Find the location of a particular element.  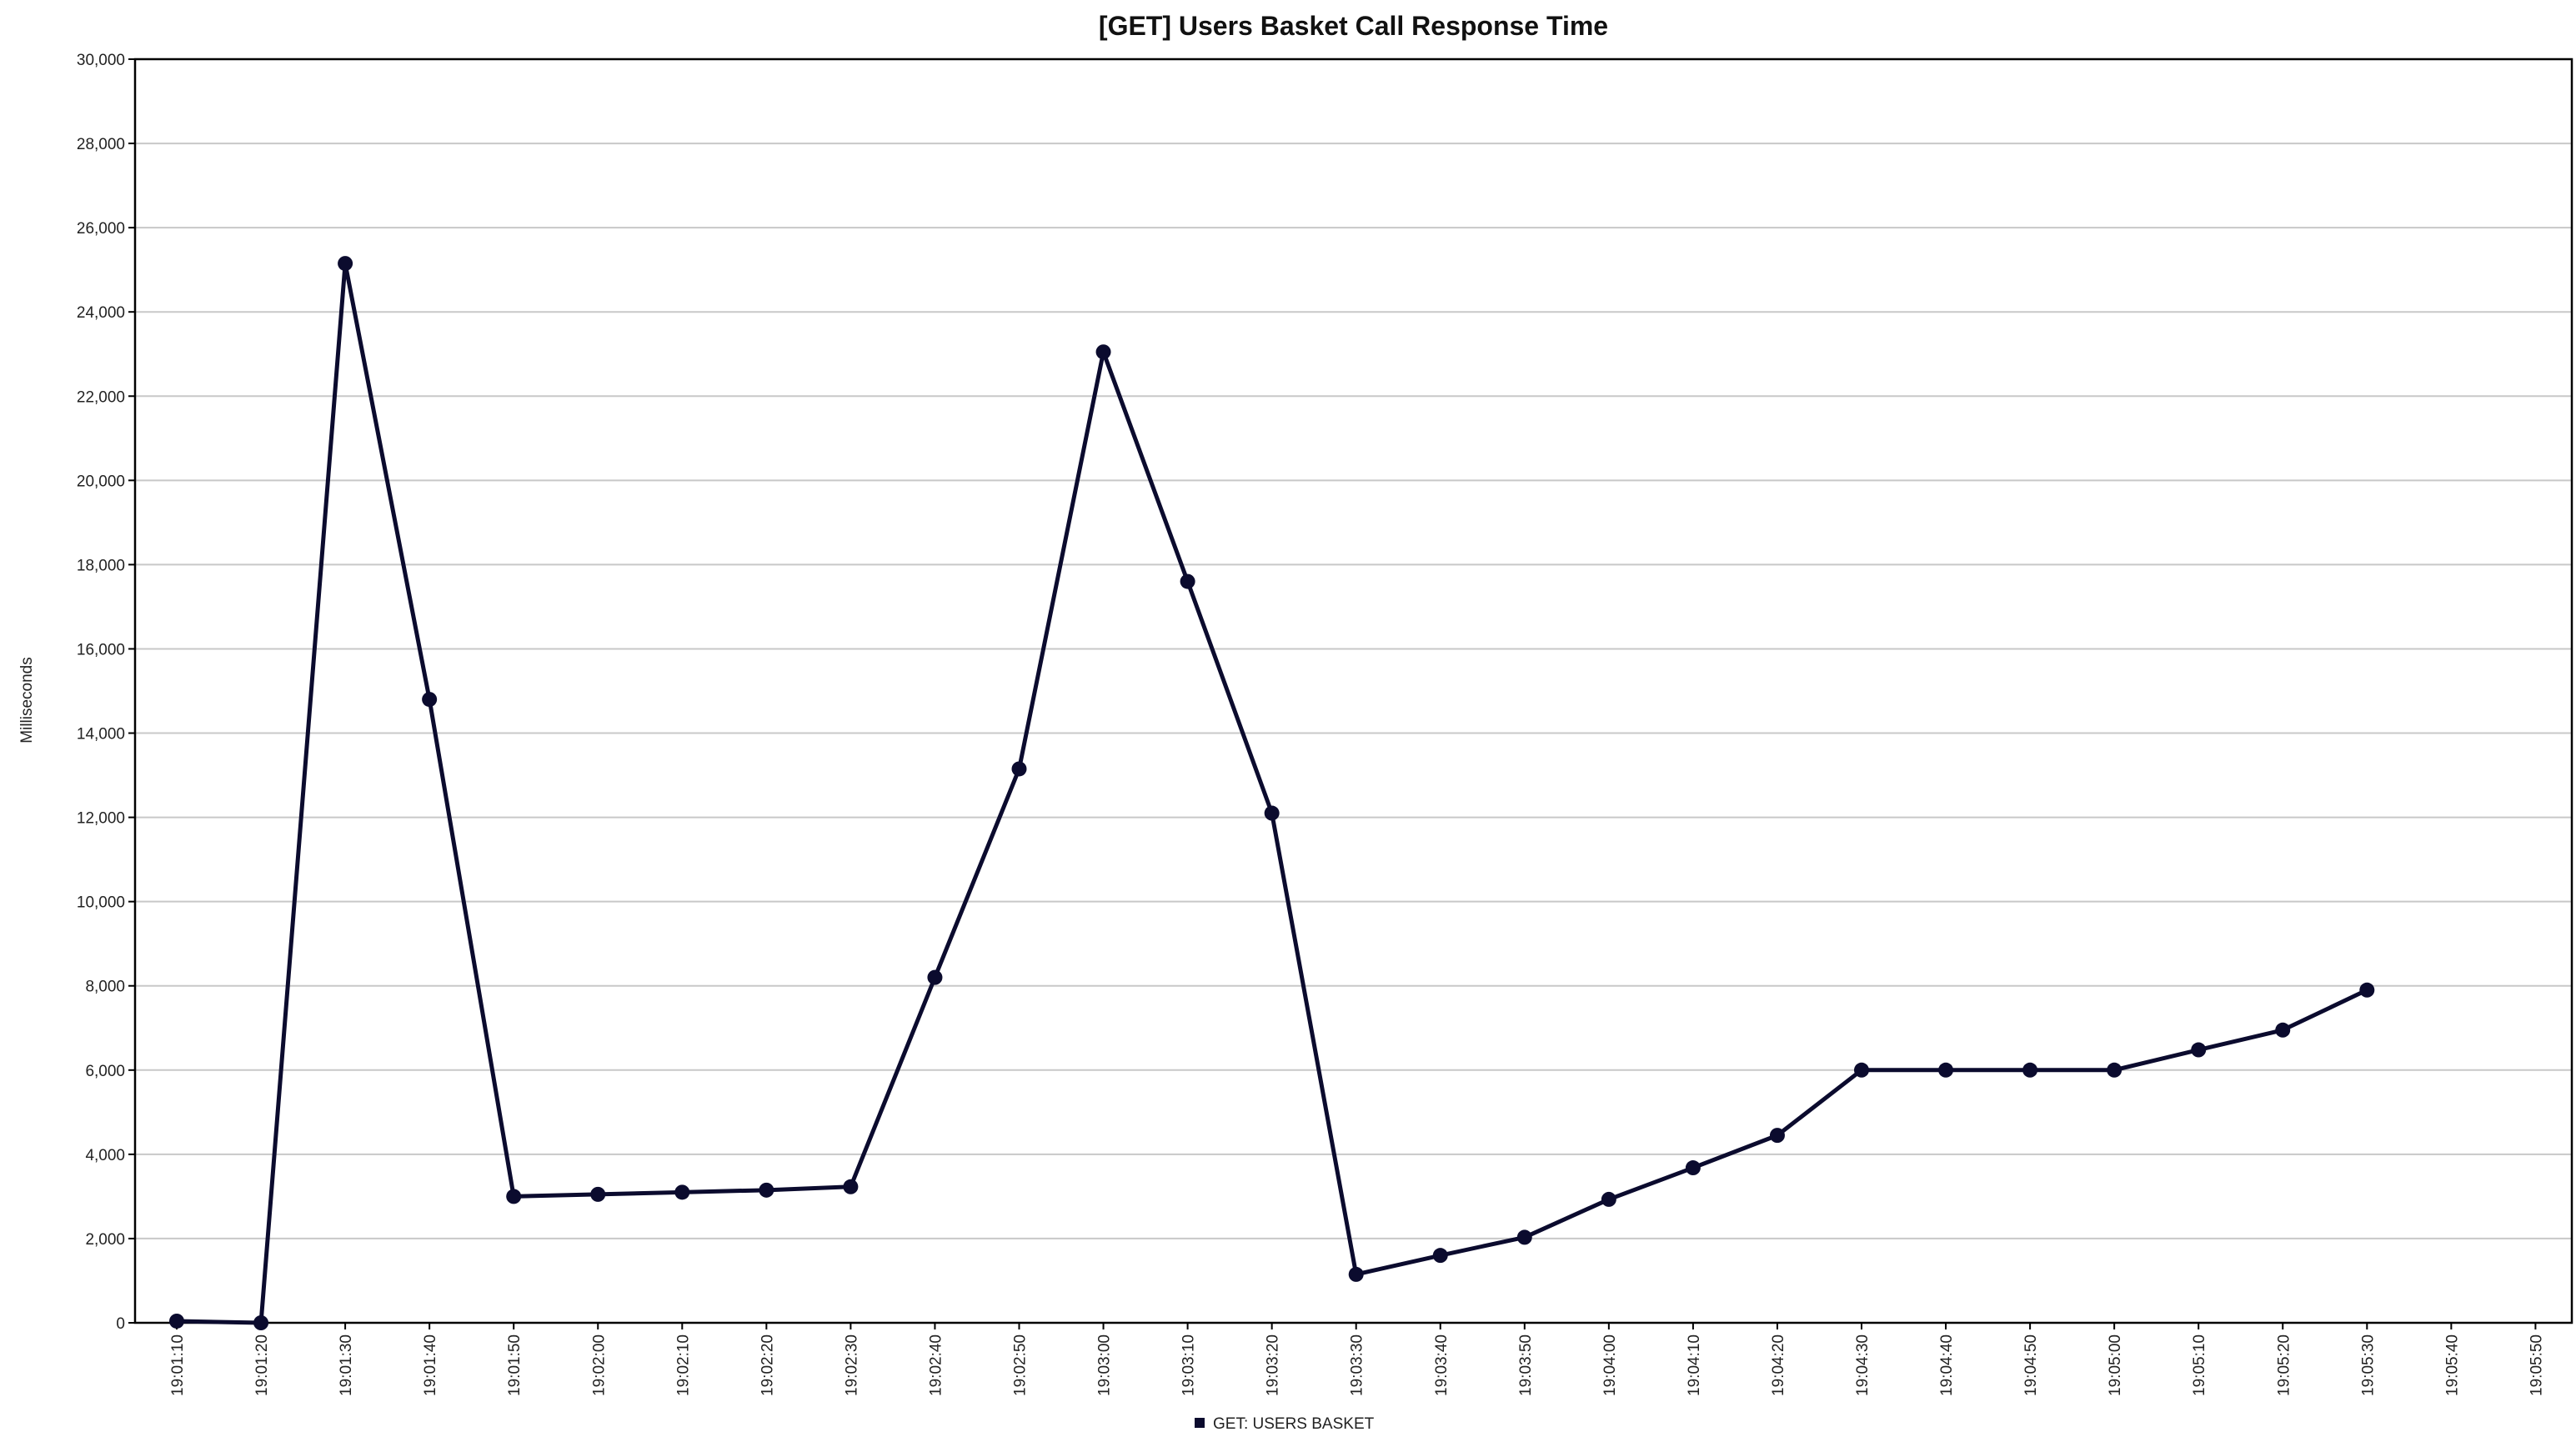

x-tick-label: 19:04:30 is located at coordinates (1863, 1365).